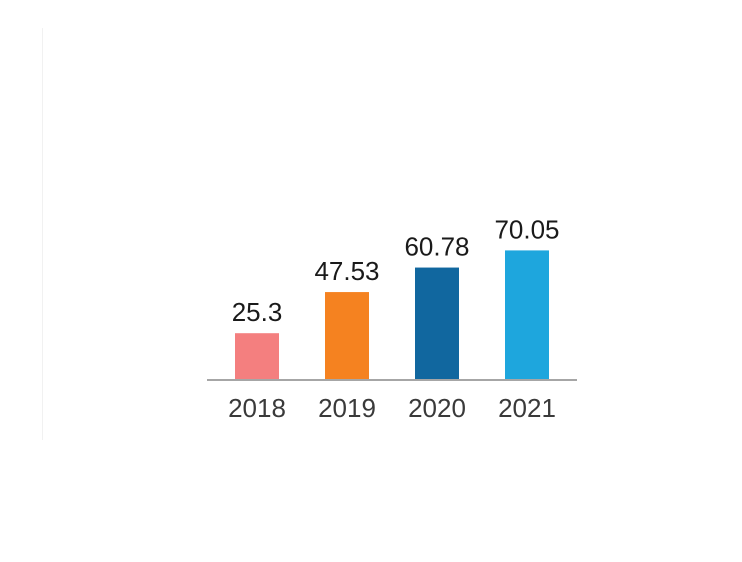 The height and width of the screenshot is (562, 742). Describe the element at coordinates (347, 336) in the screenshot. I see `bar-2019` at that location.